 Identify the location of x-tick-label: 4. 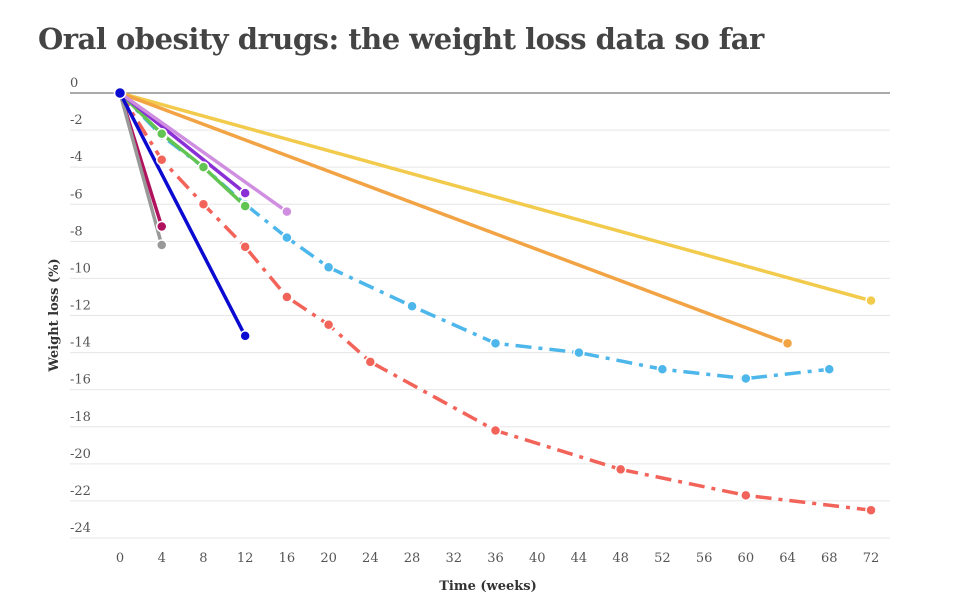
(162, 558).